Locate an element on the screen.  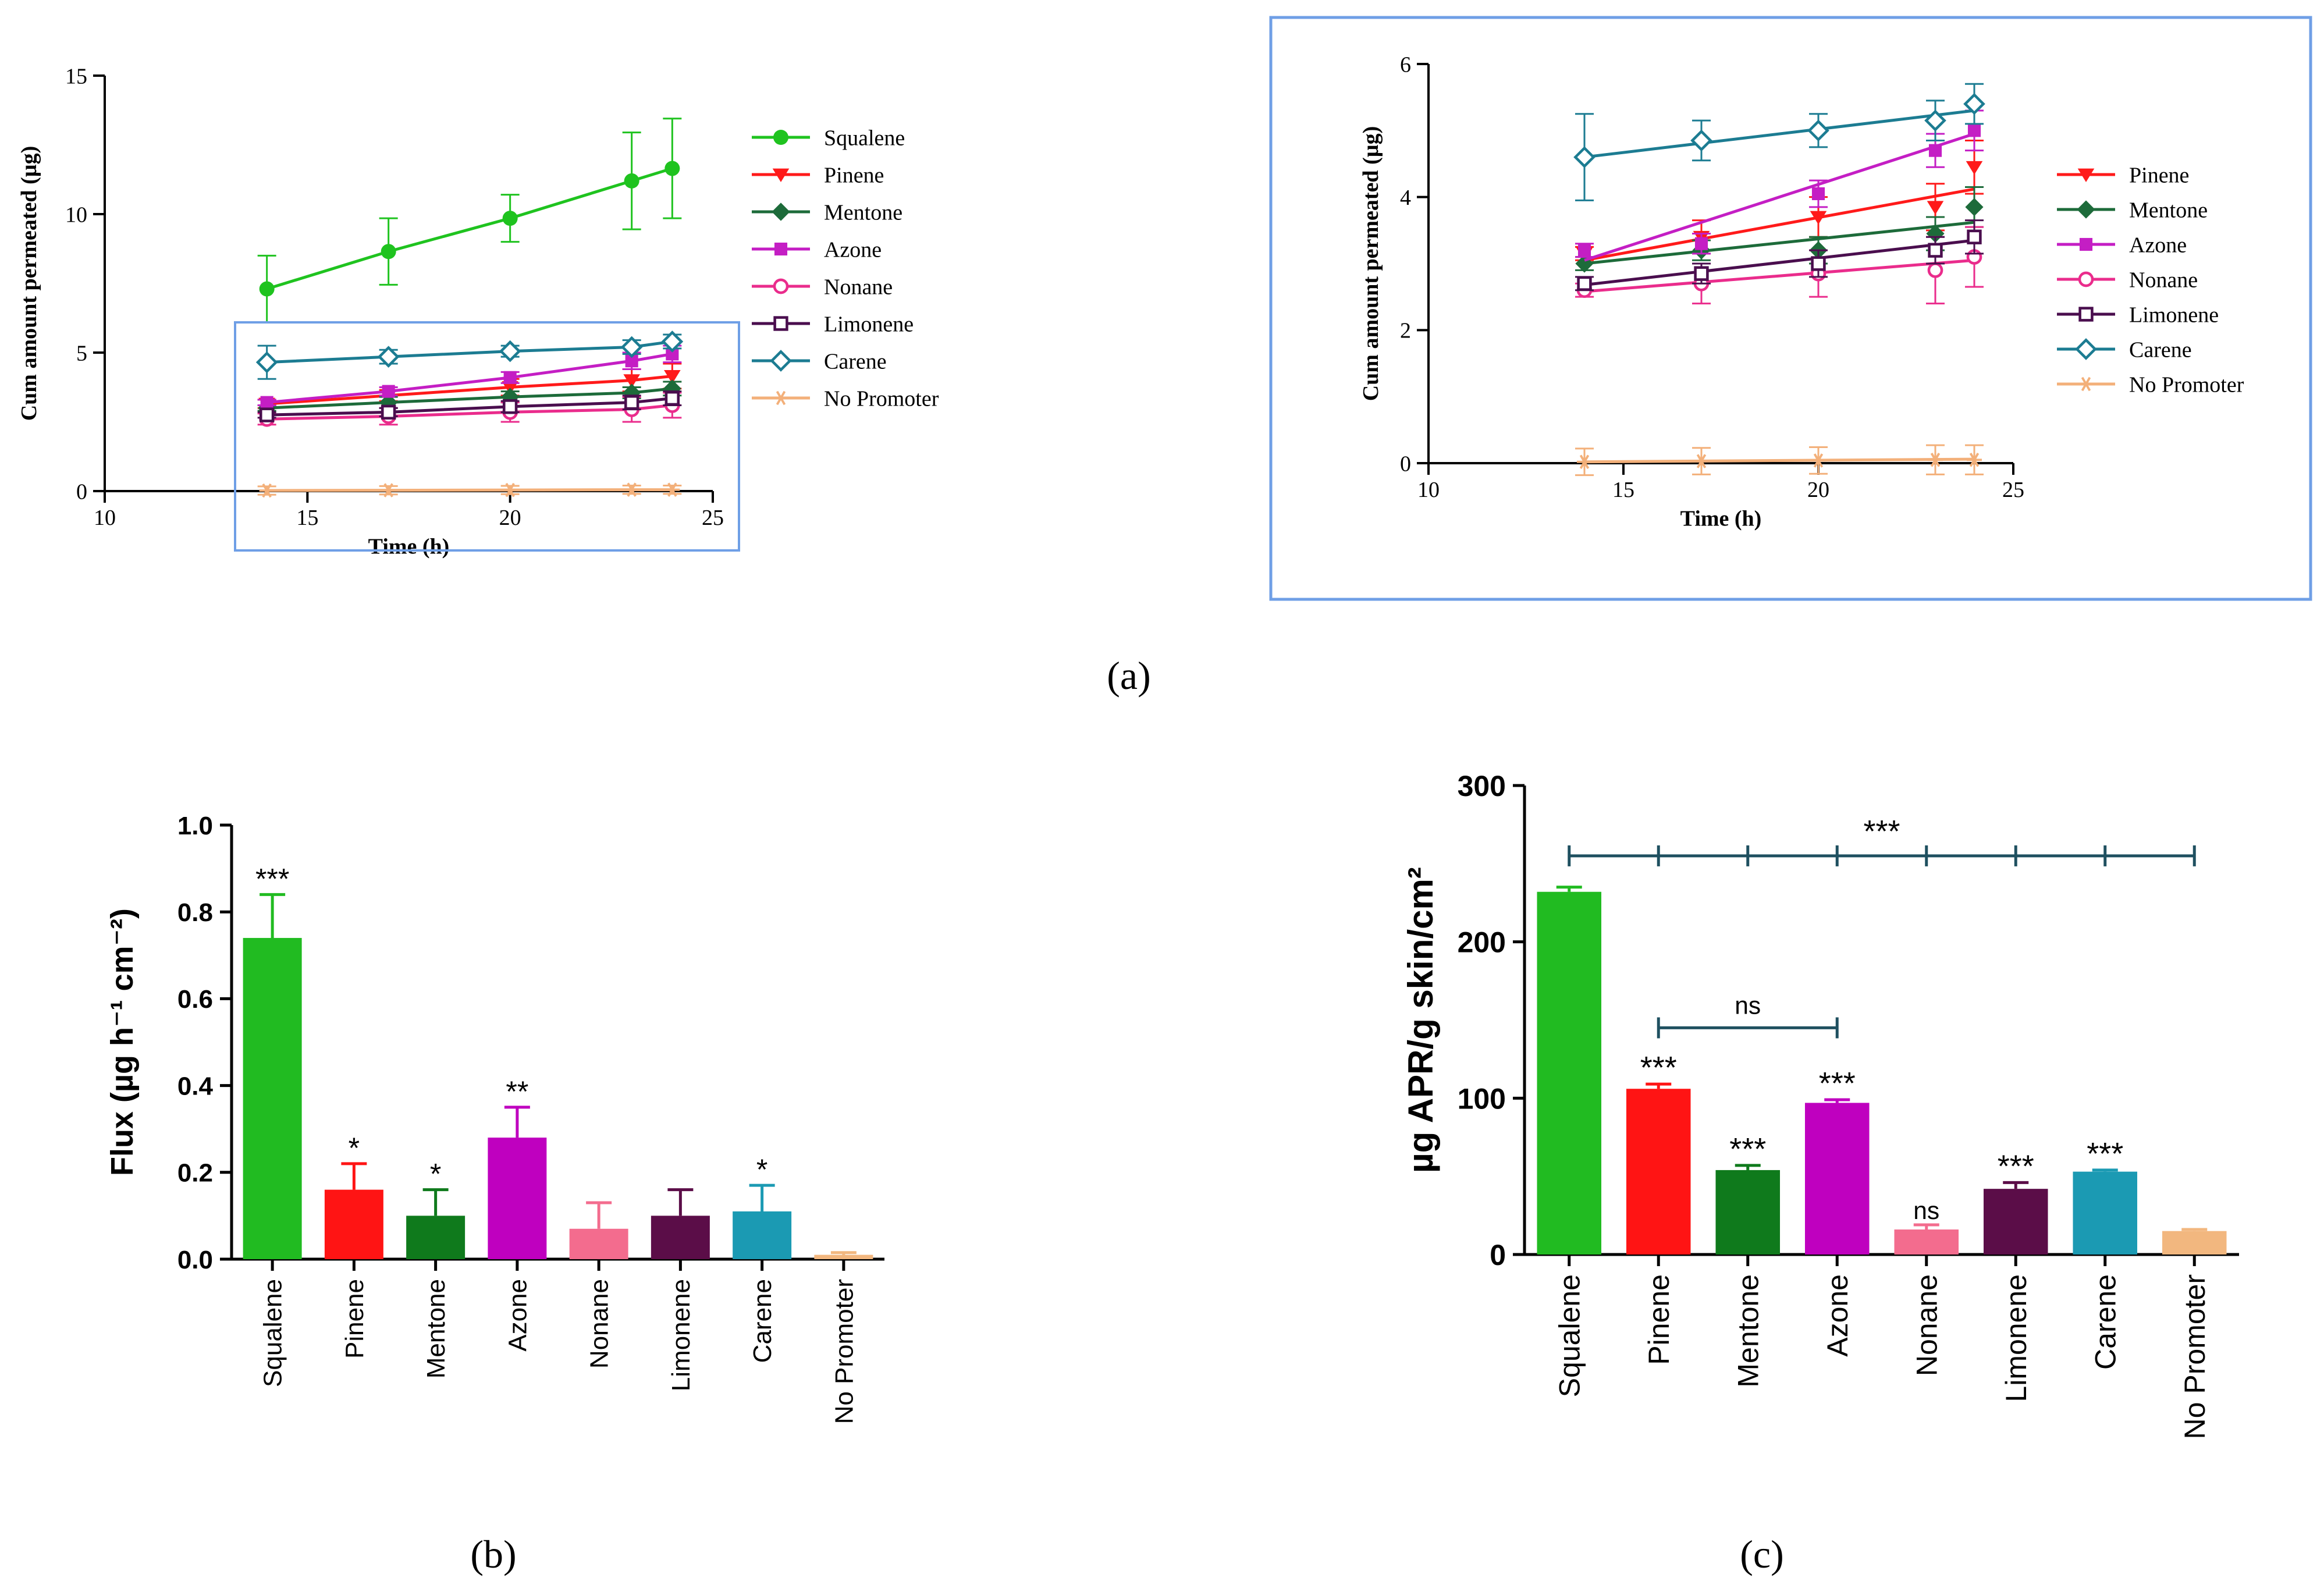
bar-mentone: Mentone *** is located at coordinates (1748, 1260).